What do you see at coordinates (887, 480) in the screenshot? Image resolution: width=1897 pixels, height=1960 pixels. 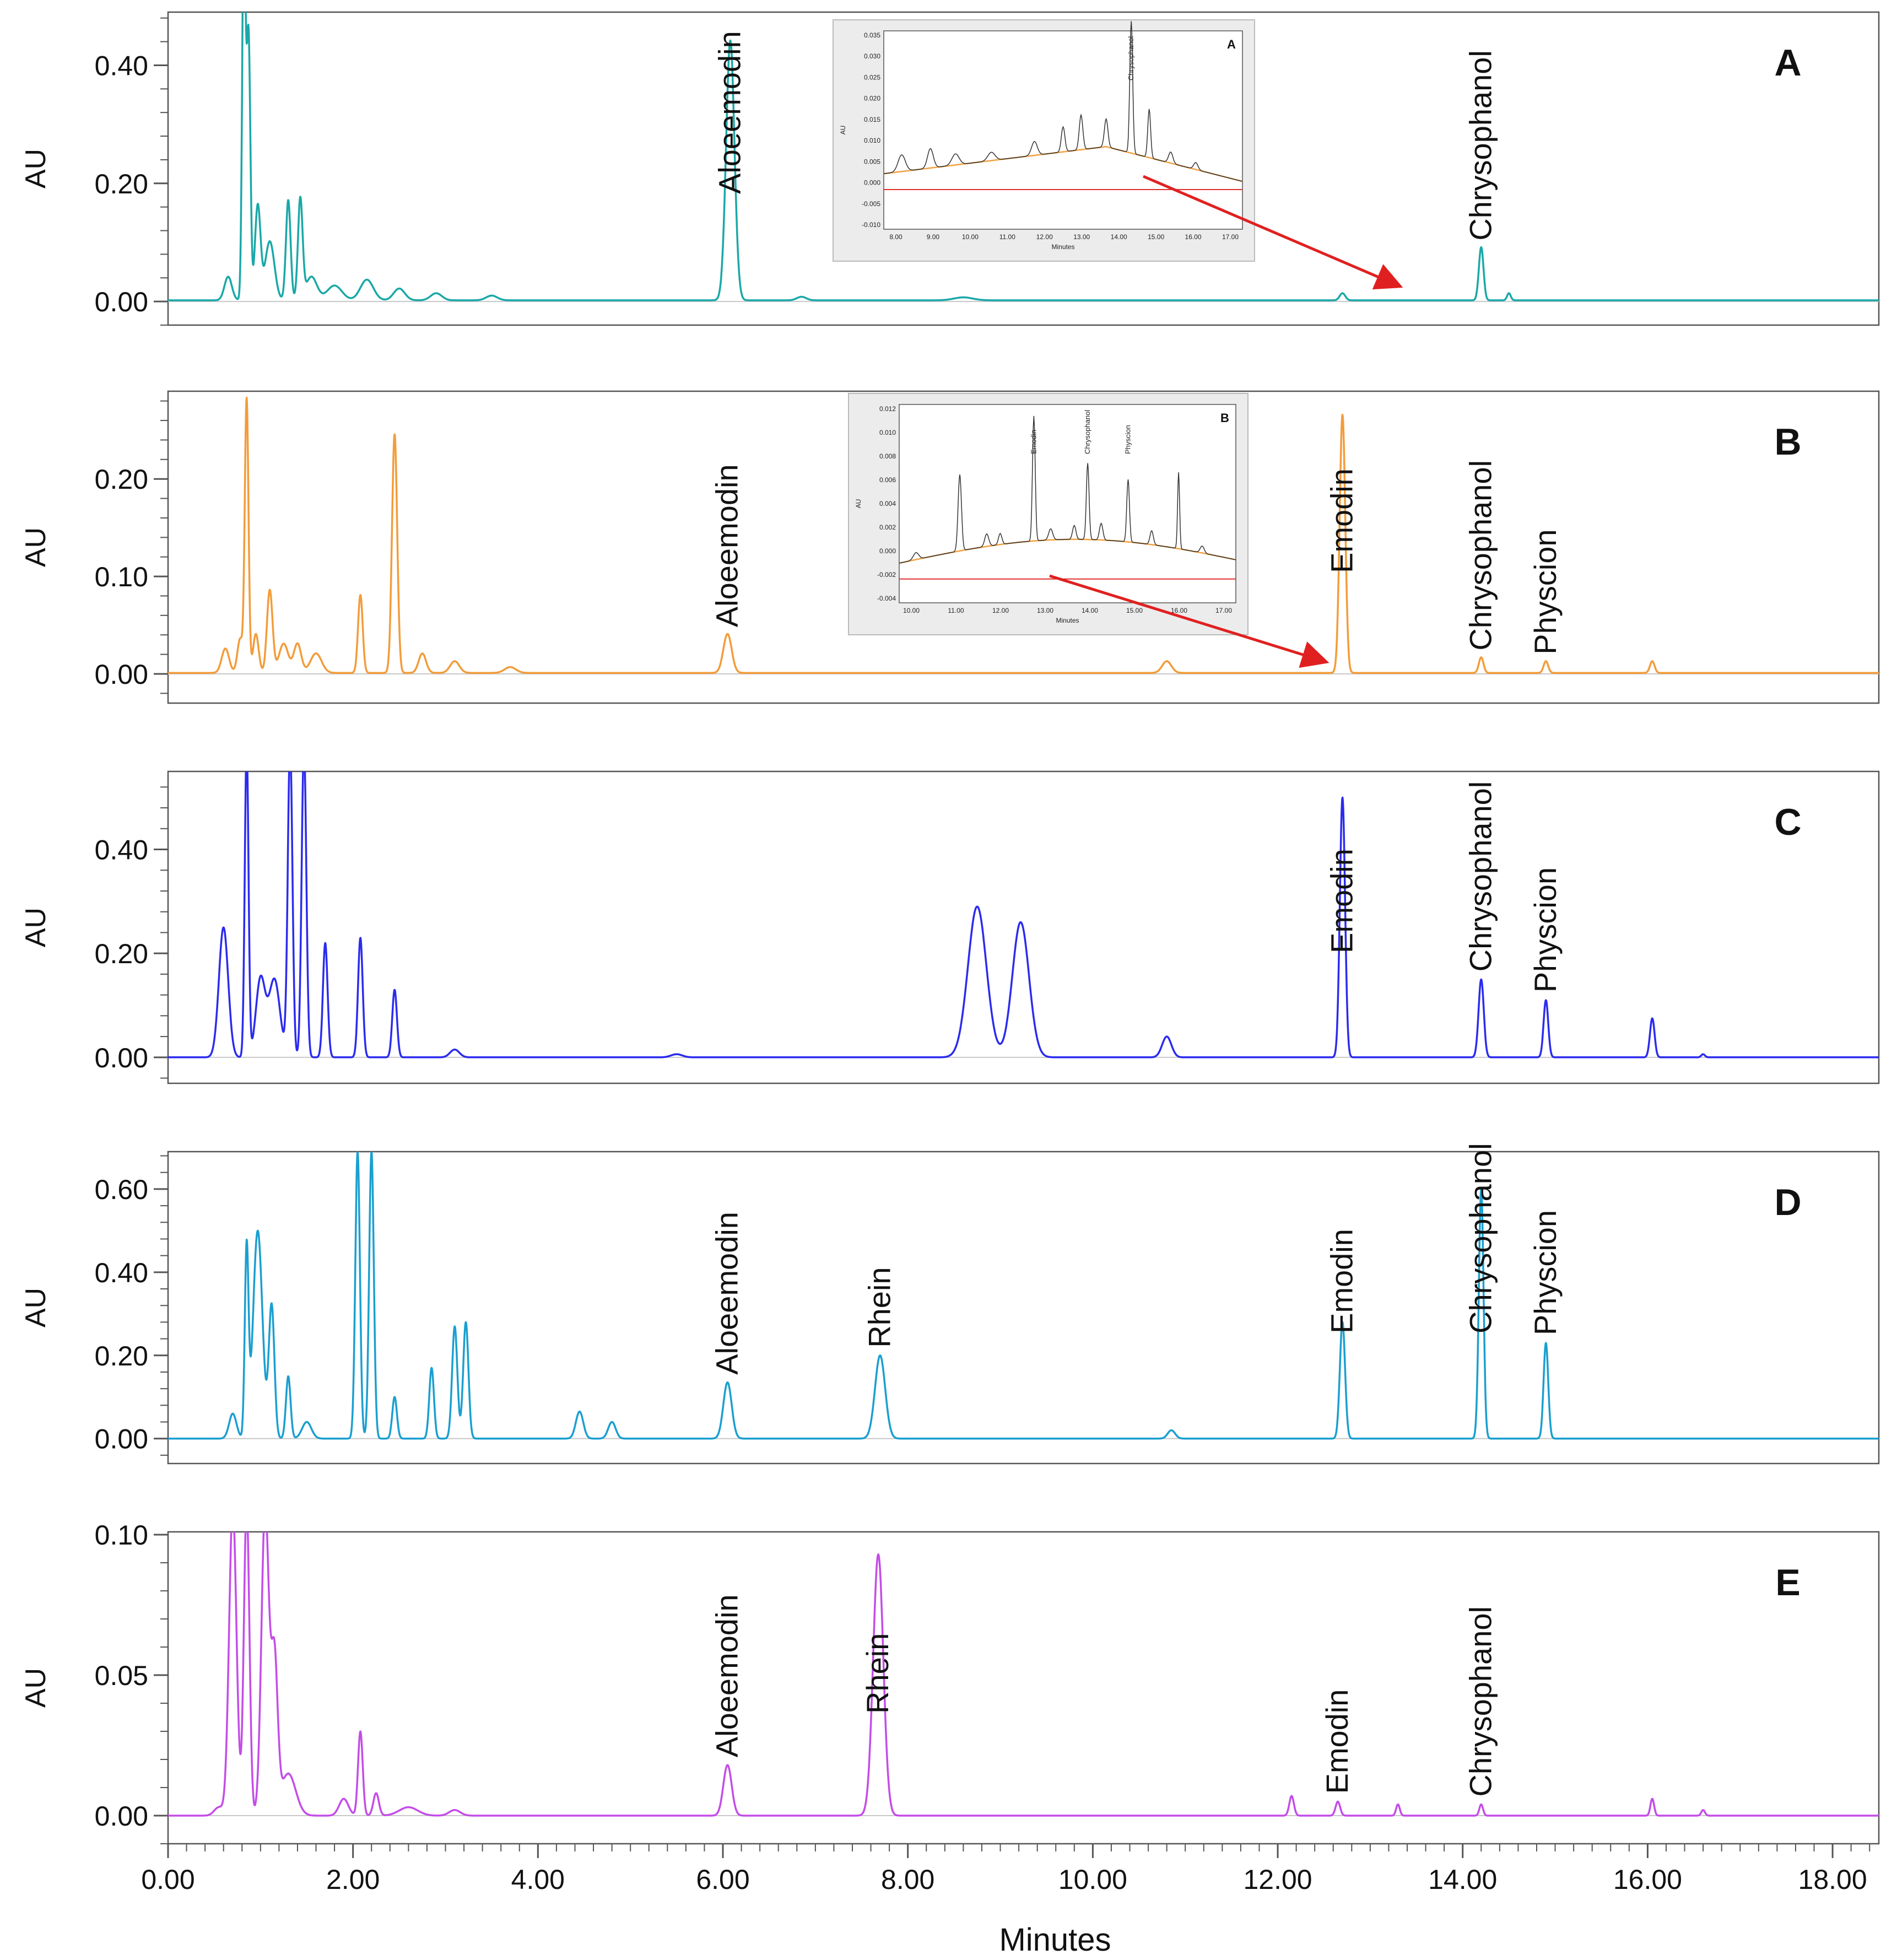 I see `inset-y-tick-label: 0.006` at bounding box center [887, 480].